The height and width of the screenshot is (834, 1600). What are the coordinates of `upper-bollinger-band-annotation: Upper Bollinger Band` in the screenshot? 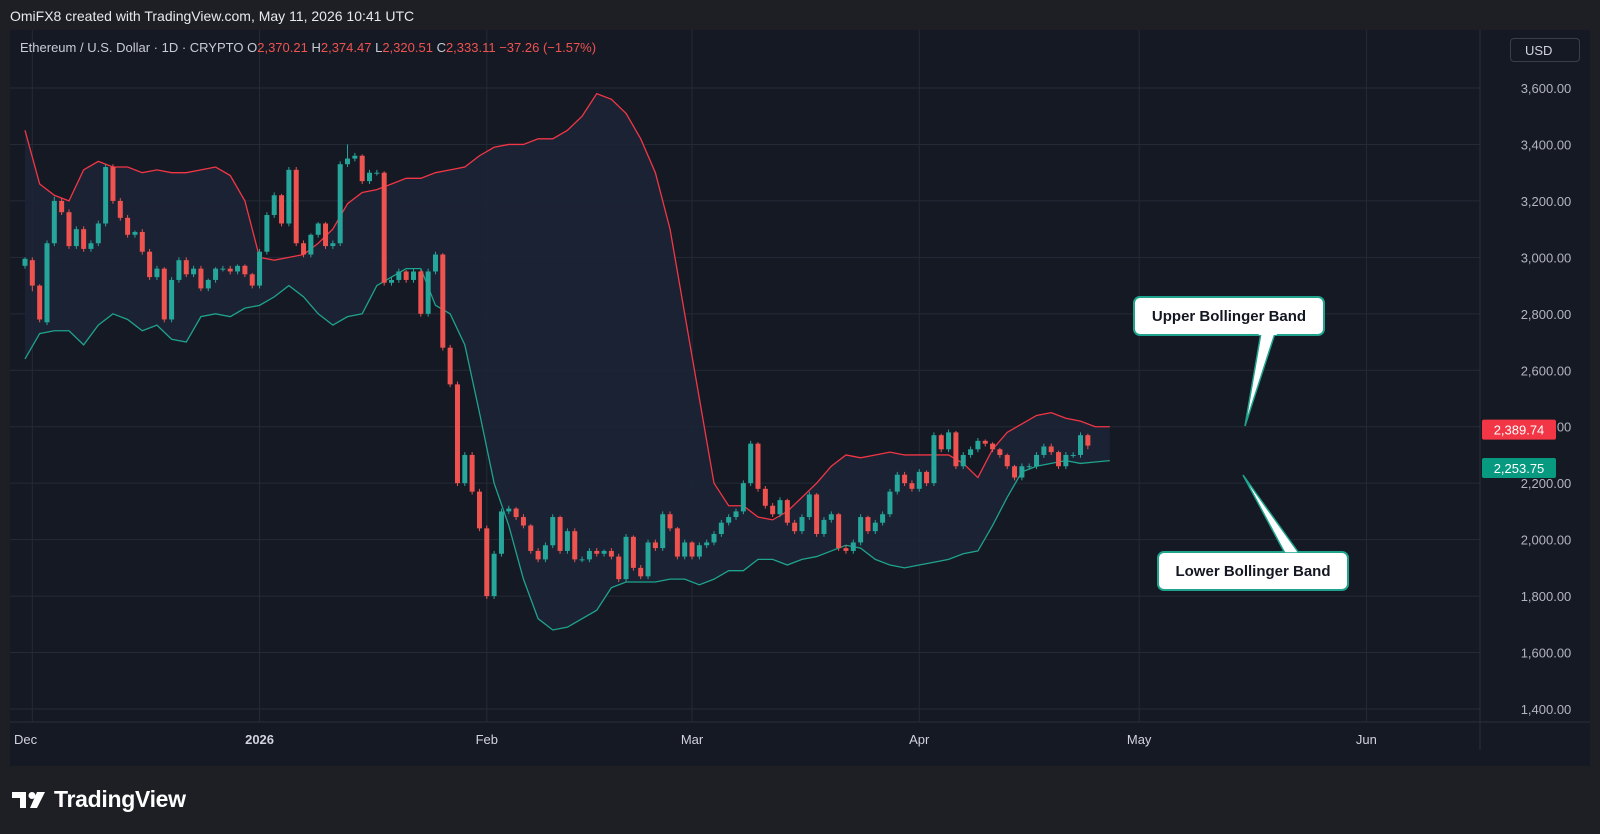 It's located at (1229, 361).